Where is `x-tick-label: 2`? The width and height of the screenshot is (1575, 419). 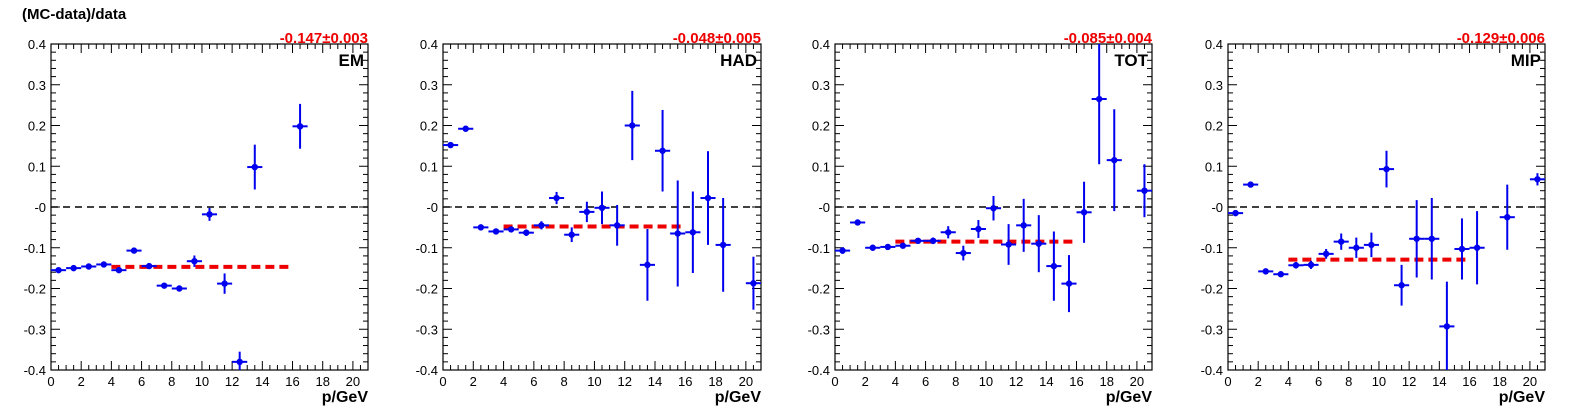
x-tick-label: 2 is located at coordinates (81, 381).